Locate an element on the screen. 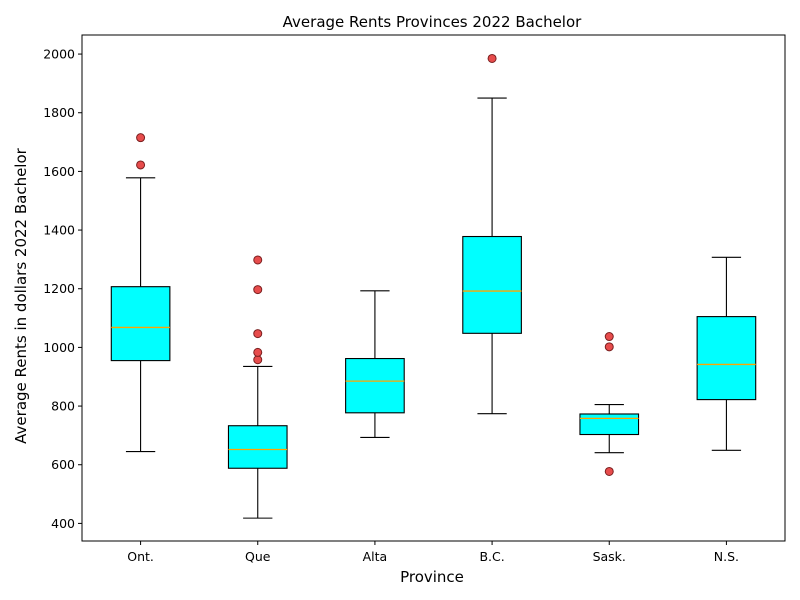 The height and width of the screenshot is (600, 800). box-alta is located at coordinates (375, 364).